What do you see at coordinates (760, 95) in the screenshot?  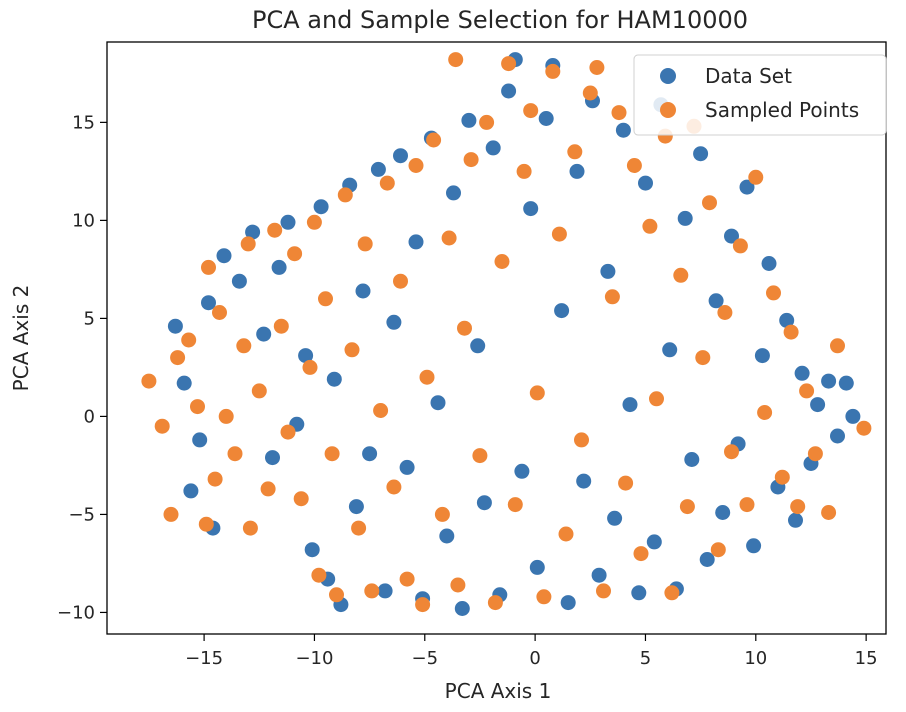 I see `legend: Data Set Sampled Points` at bounding box center [760, 95].